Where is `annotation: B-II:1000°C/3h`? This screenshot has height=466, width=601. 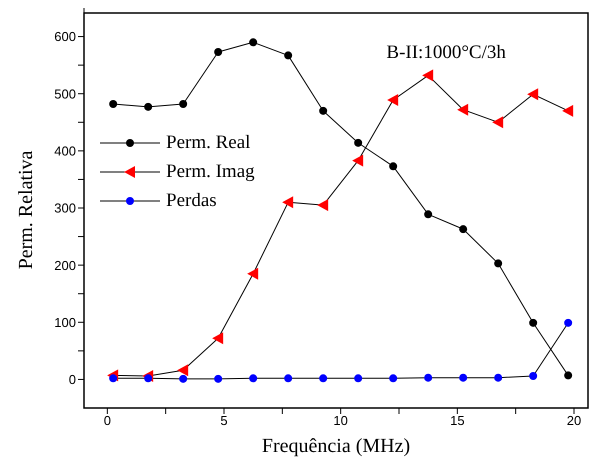
annotation: B-II:1000°C/3h is located at coordinates (446, 52).